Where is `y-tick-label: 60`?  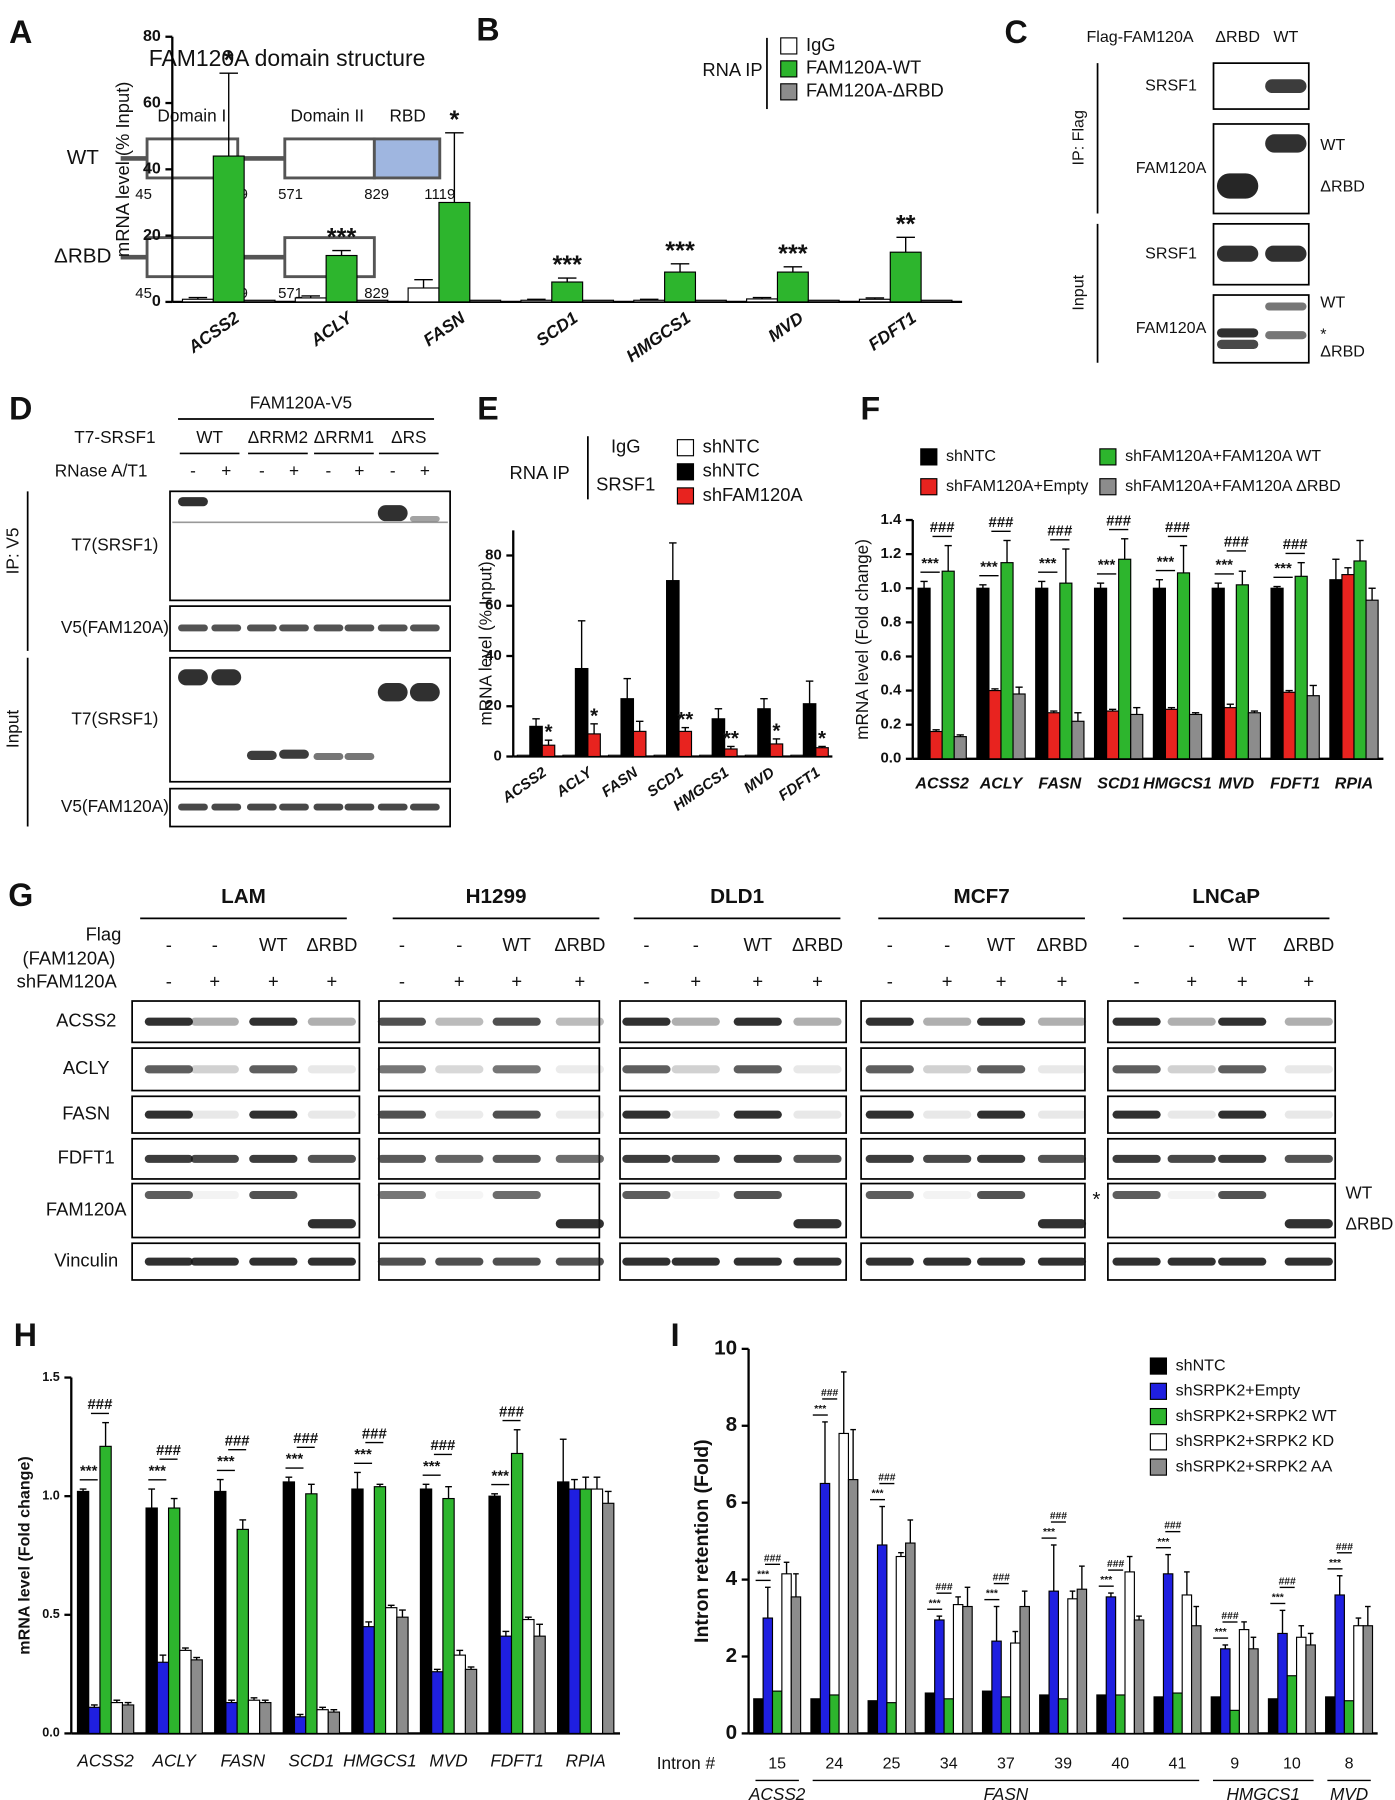
y-tick-label: 60 is located at coordinates (152, 102).